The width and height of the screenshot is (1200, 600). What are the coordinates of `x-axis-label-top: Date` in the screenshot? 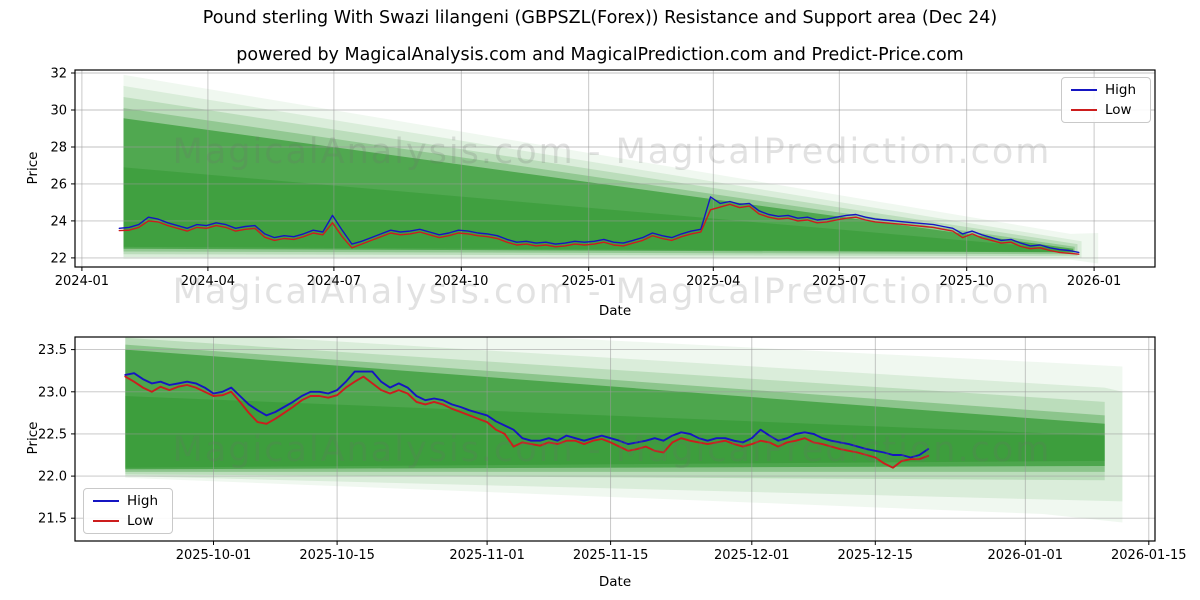 It's located at (615, 311).